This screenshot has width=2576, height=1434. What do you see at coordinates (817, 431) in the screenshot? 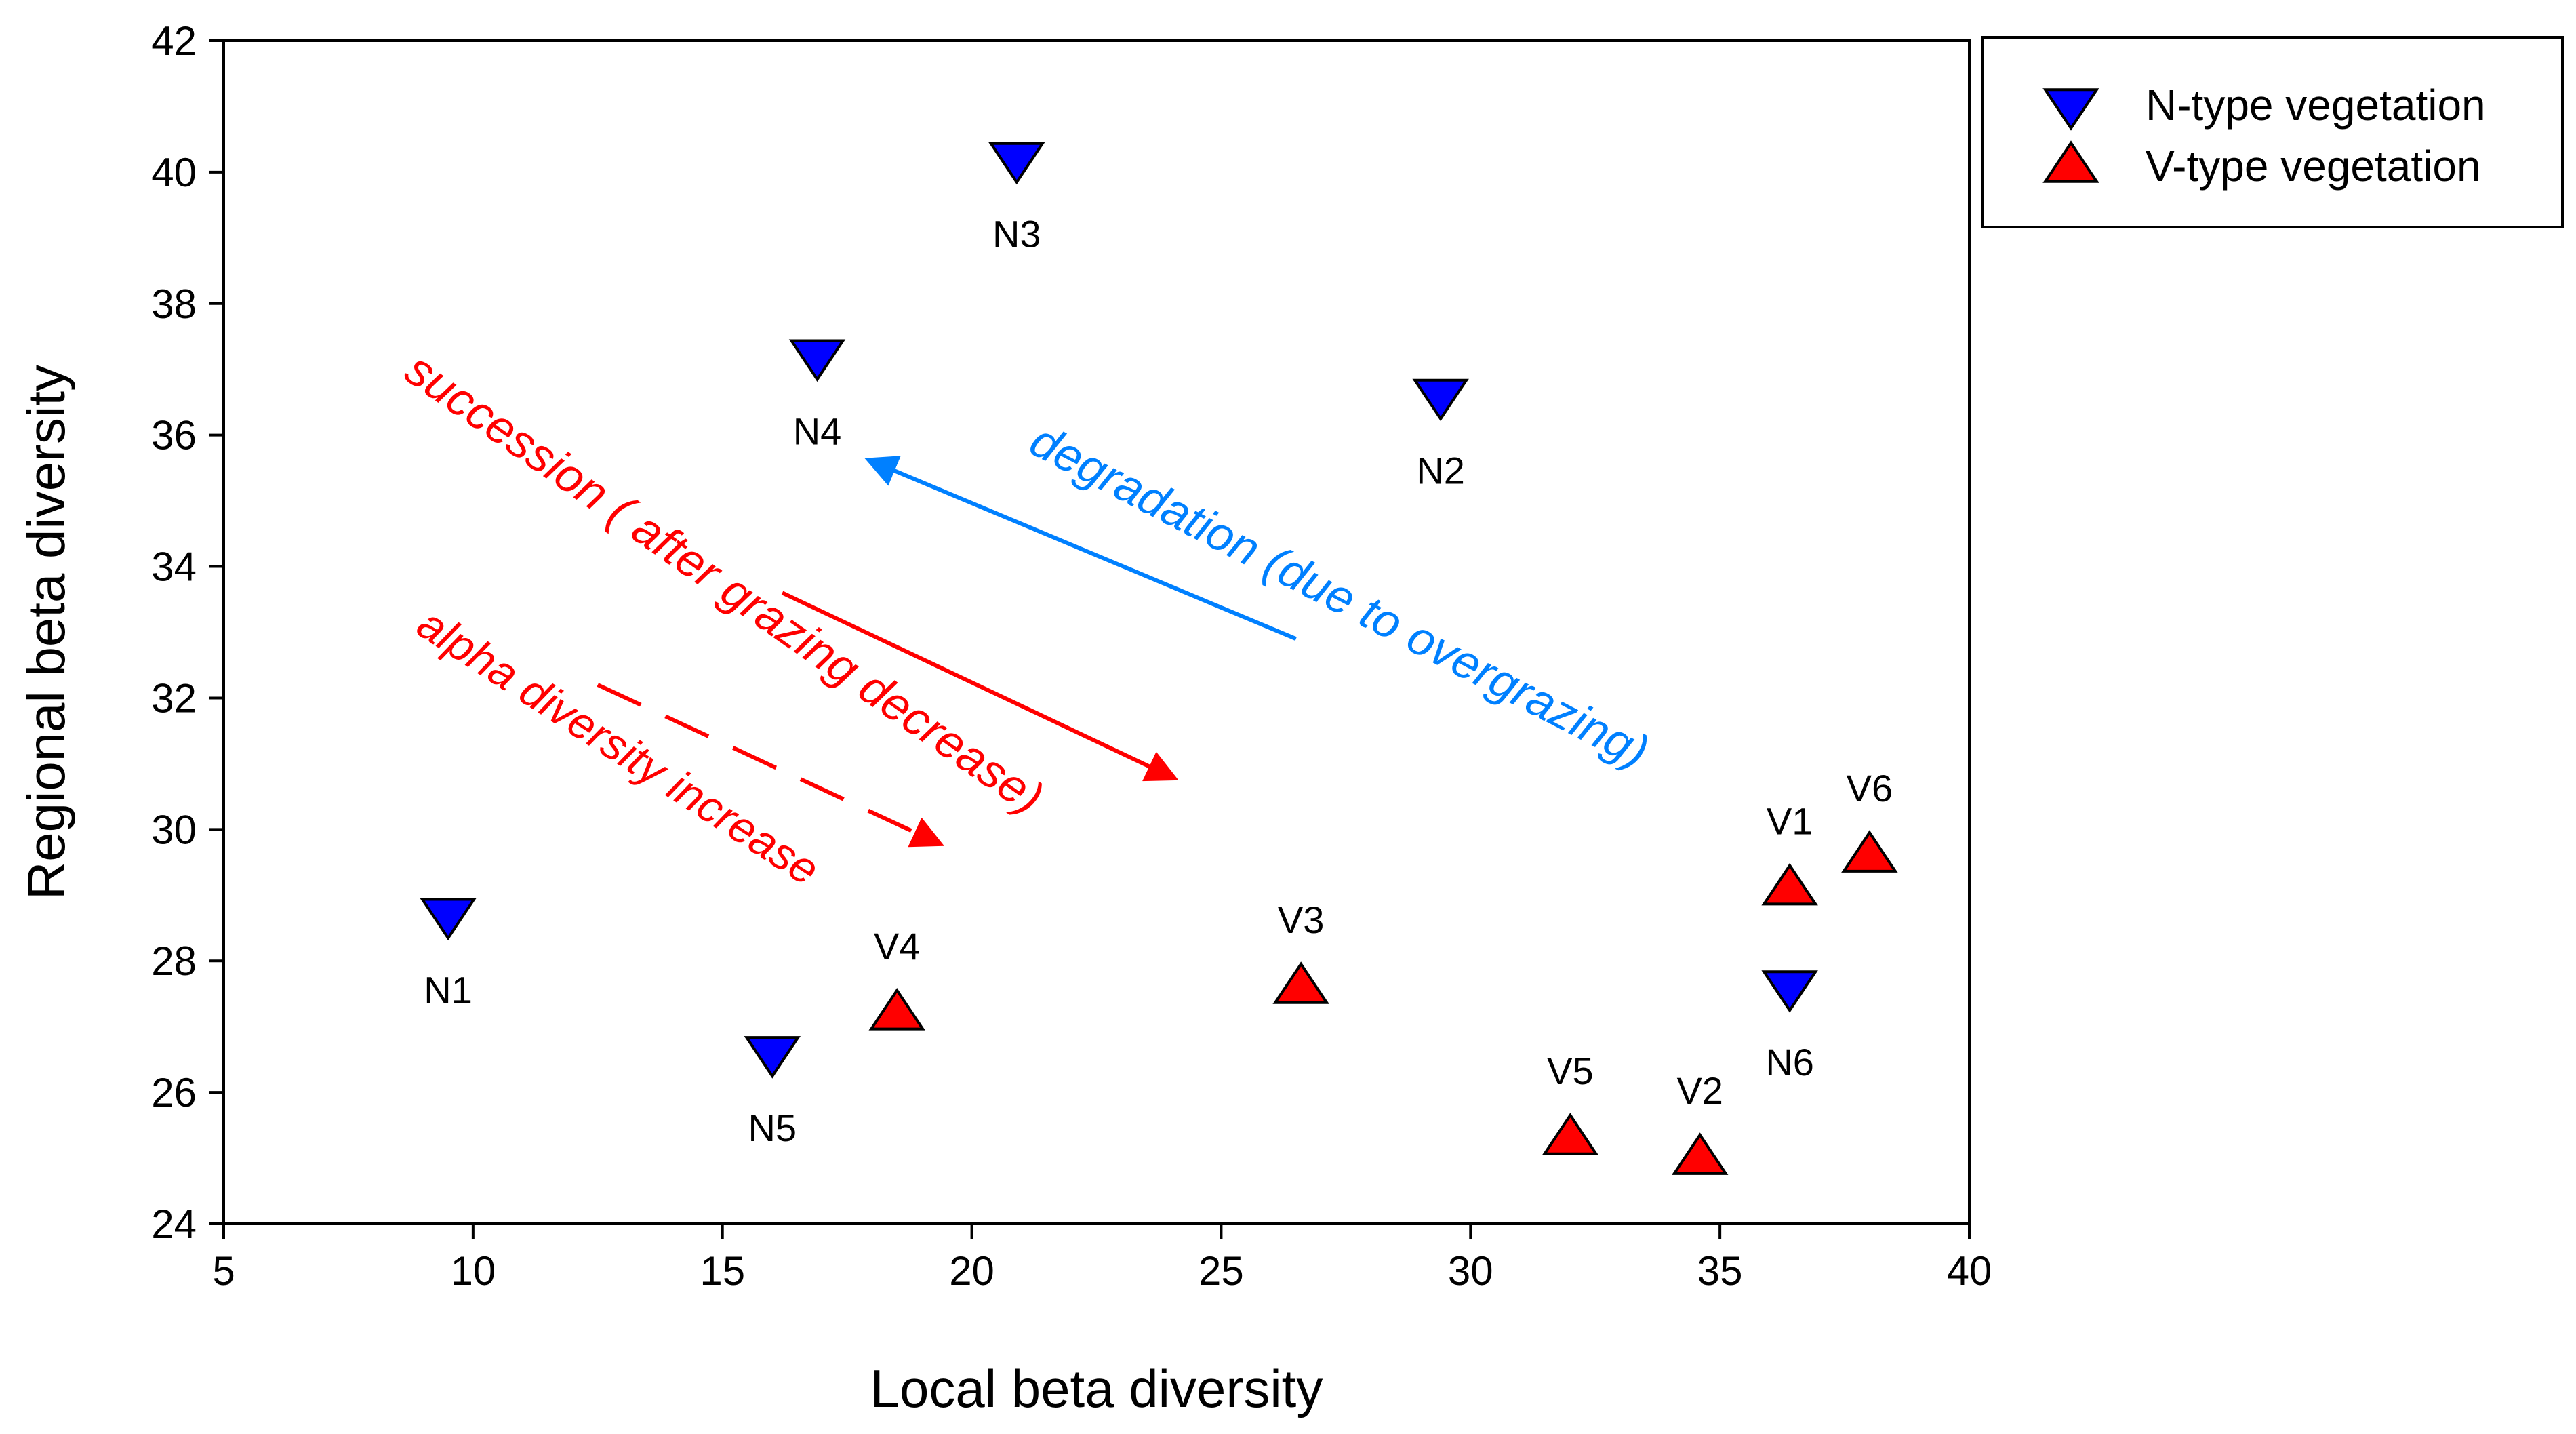
I see `point-label-n4: N4` at bounding box center [817, 431].